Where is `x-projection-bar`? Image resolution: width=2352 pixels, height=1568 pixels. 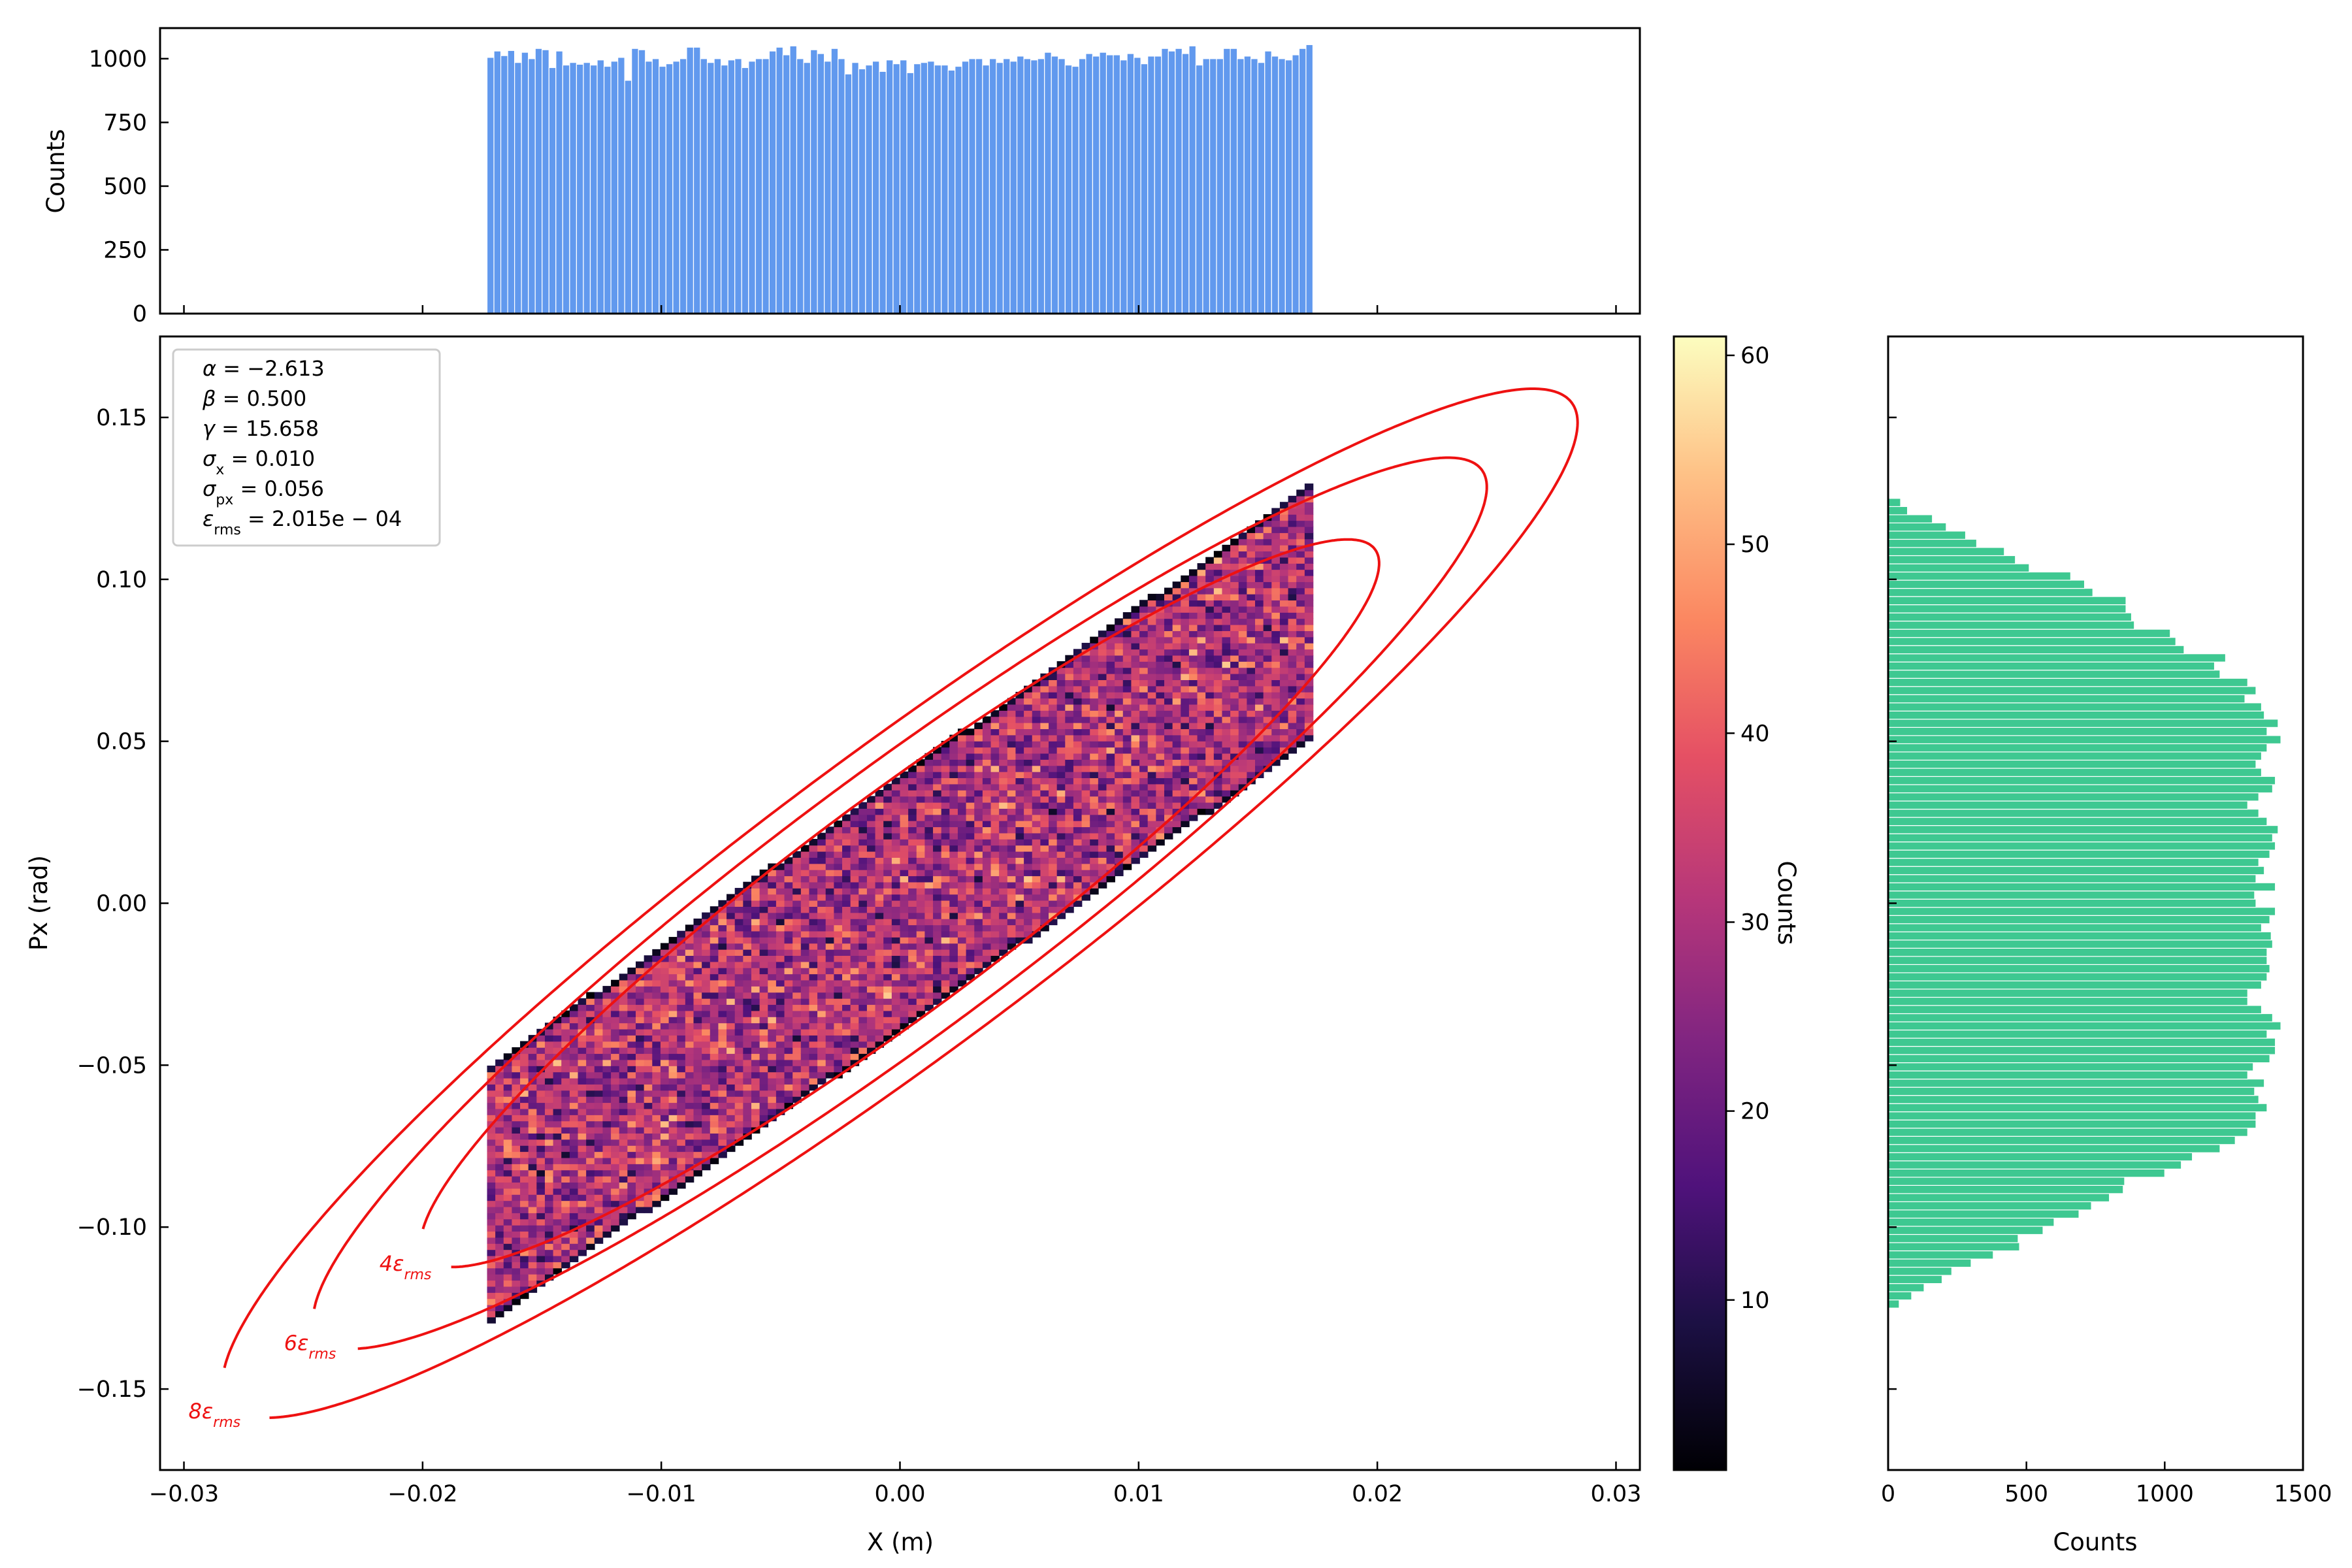
x-projection-bar is located at coordinates (945, 189).